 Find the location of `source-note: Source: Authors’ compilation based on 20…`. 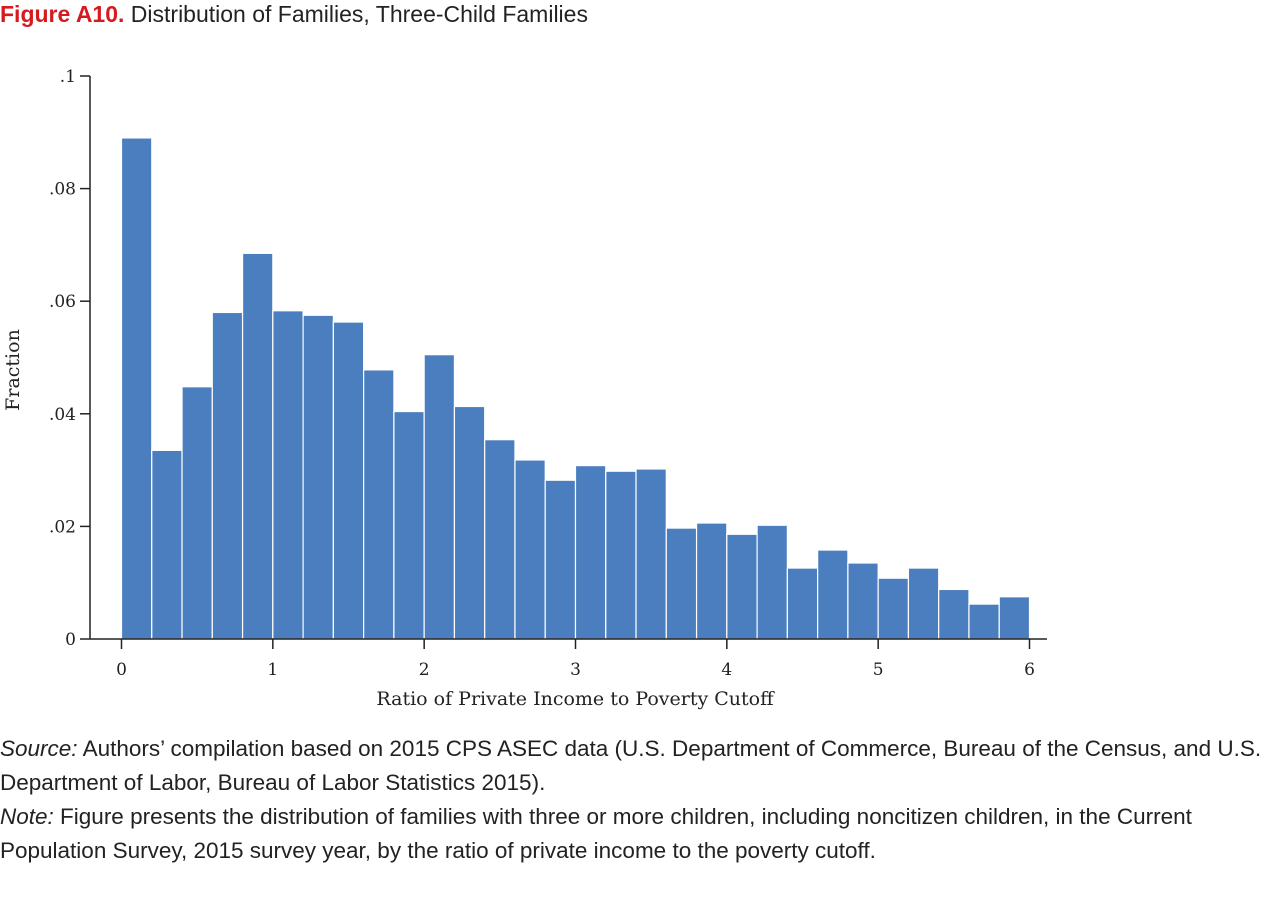

source-note: Source: Authors’ compilation based on 20… is located at coordinates (638, 766).